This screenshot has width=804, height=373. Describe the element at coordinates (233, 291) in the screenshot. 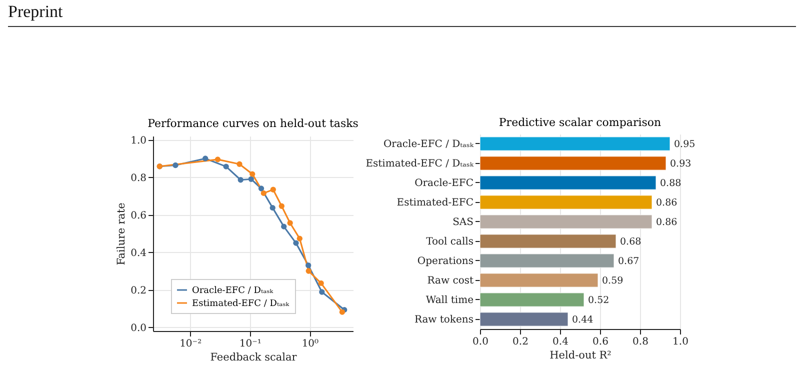

I see `legend-label: Oracle-EFC / Dₜₐₛₖ` at that location.